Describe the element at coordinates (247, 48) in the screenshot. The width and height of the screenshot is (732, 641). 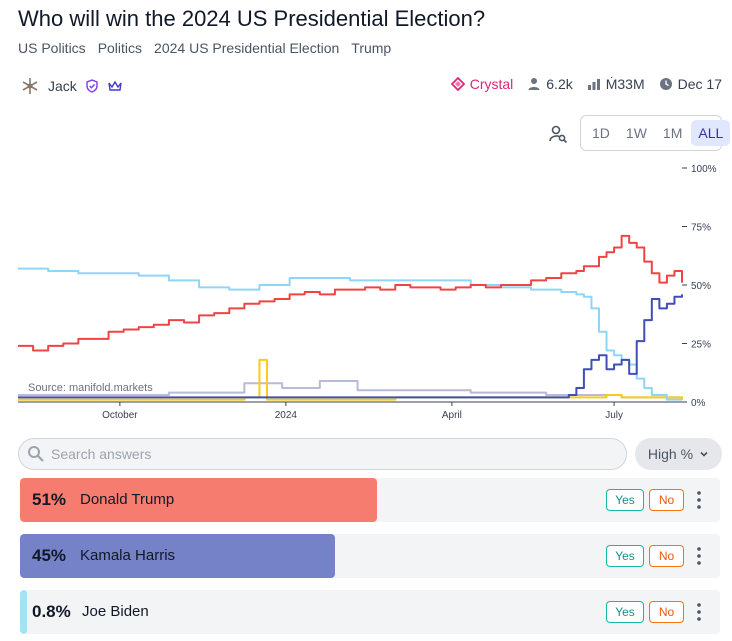
I see `tag-2024-election: 2024 US Presidential Election` at that location.